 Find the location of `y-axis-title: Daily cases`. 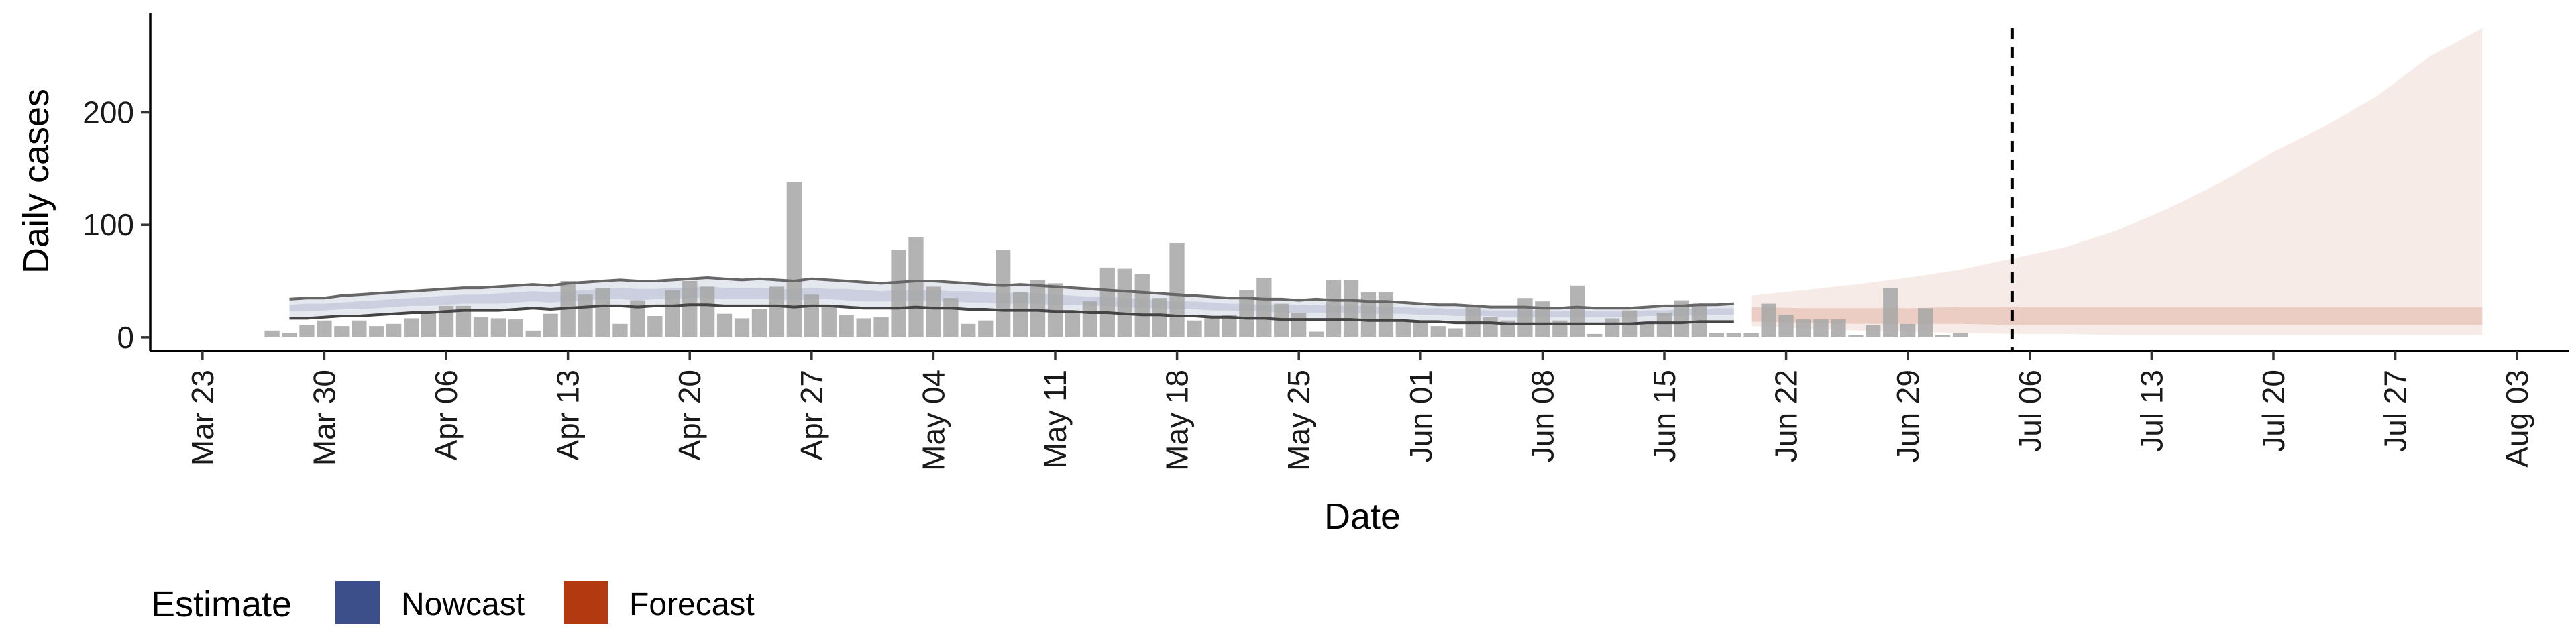

y-axis-title: Daily cases is located at coordinates (36, 181).